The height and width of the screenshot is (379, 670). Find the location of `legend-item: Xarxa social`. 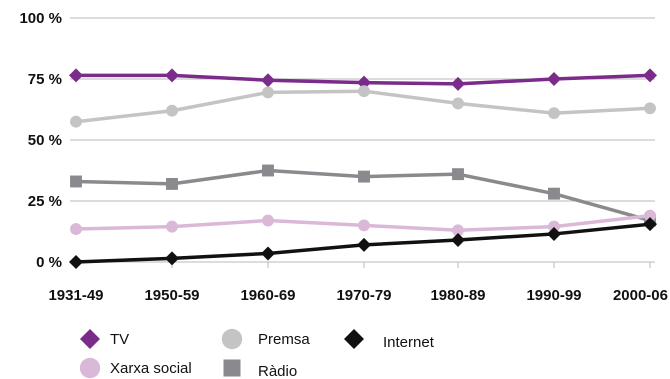

legend-item: Xarxa social is located at coordinates (135, 368).